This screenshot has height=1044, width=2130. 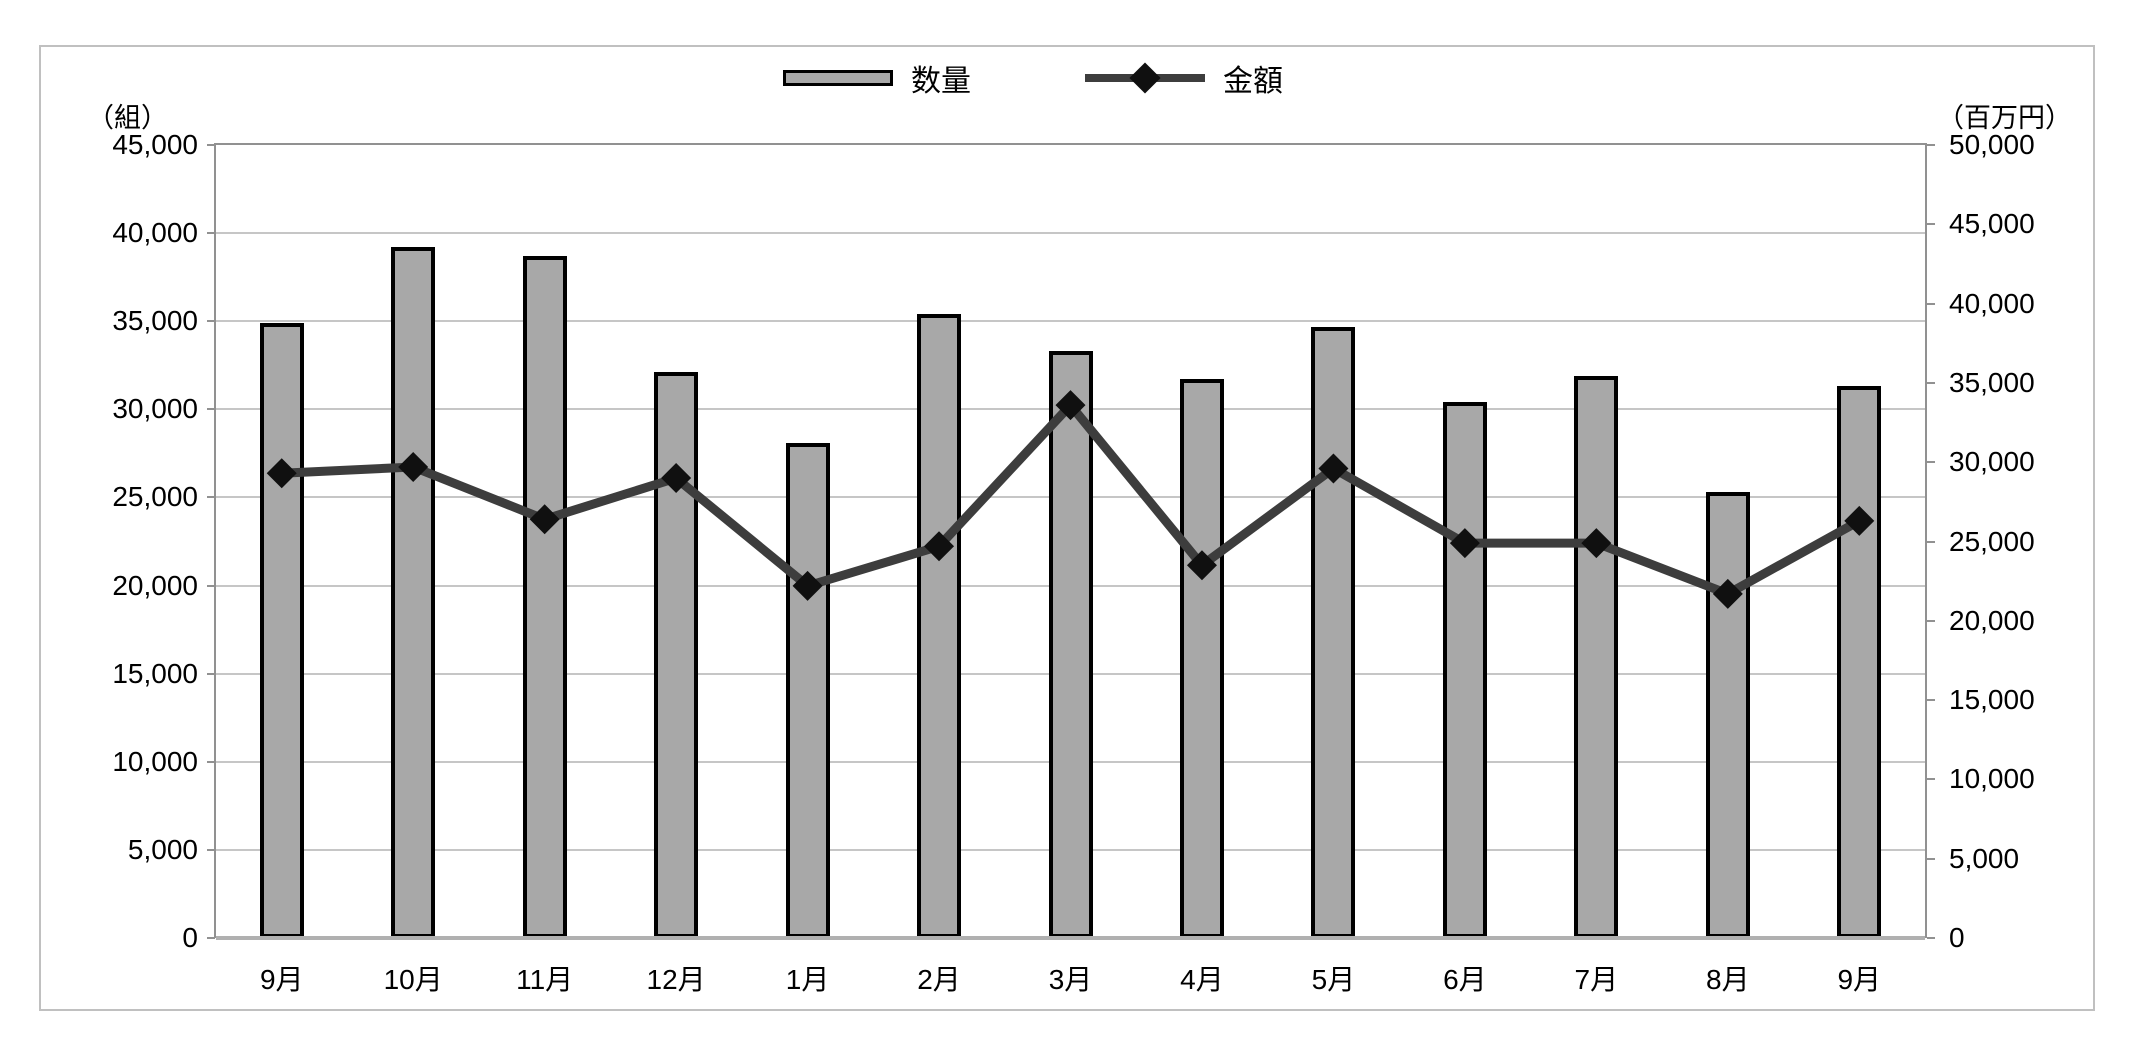 What do you see at coordinates (1464, 670) in the screenshot?
I see `bar-6月` at bounding box center [1464, 670].